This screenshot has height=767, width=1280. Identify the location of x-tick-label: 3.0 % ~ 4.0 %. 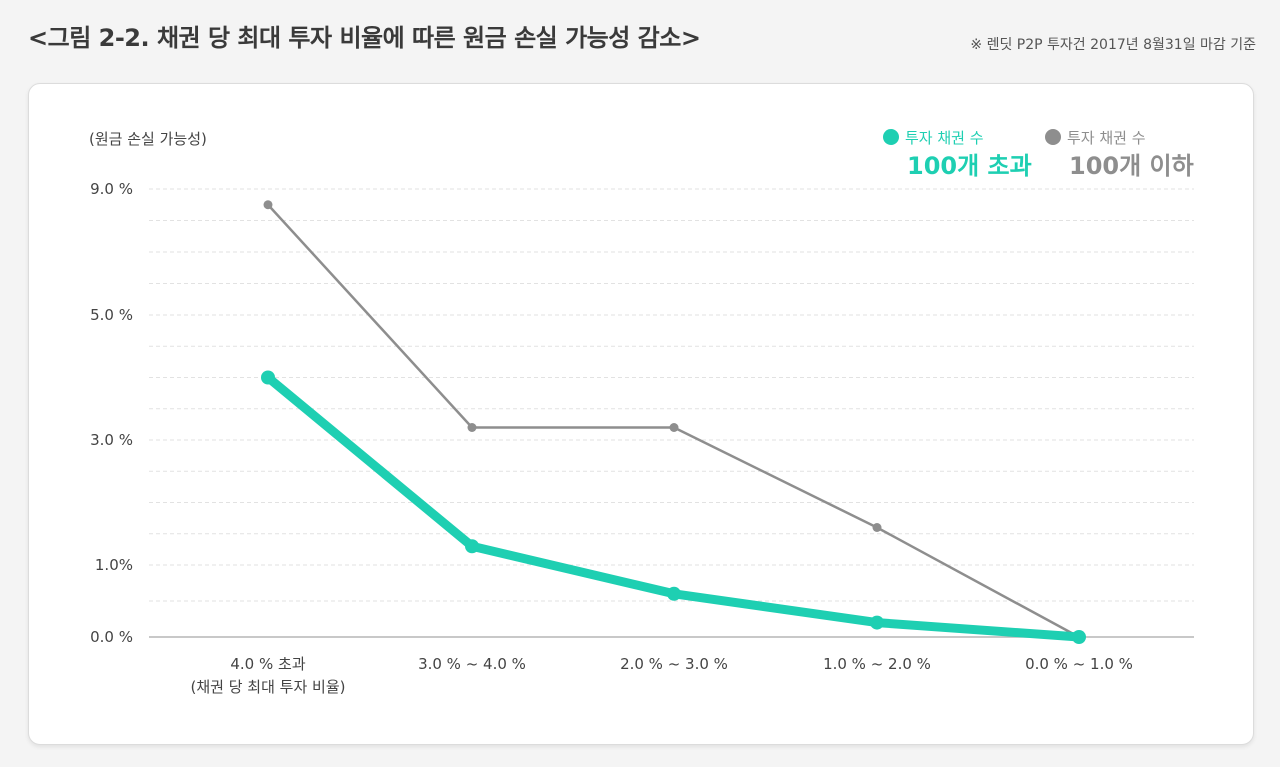
(472, 664).